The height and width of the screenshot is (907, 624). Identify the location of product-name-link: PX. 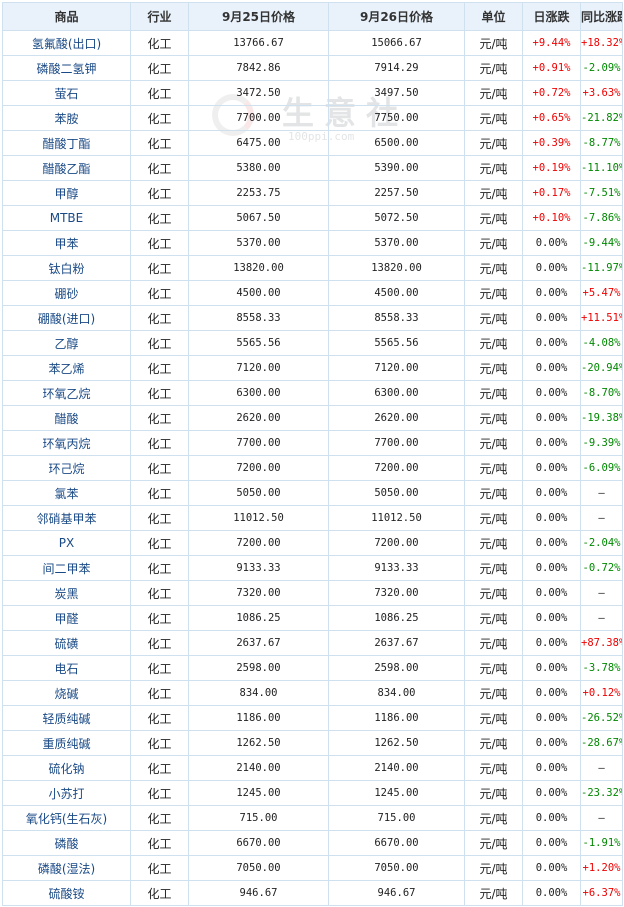
(66, 543).